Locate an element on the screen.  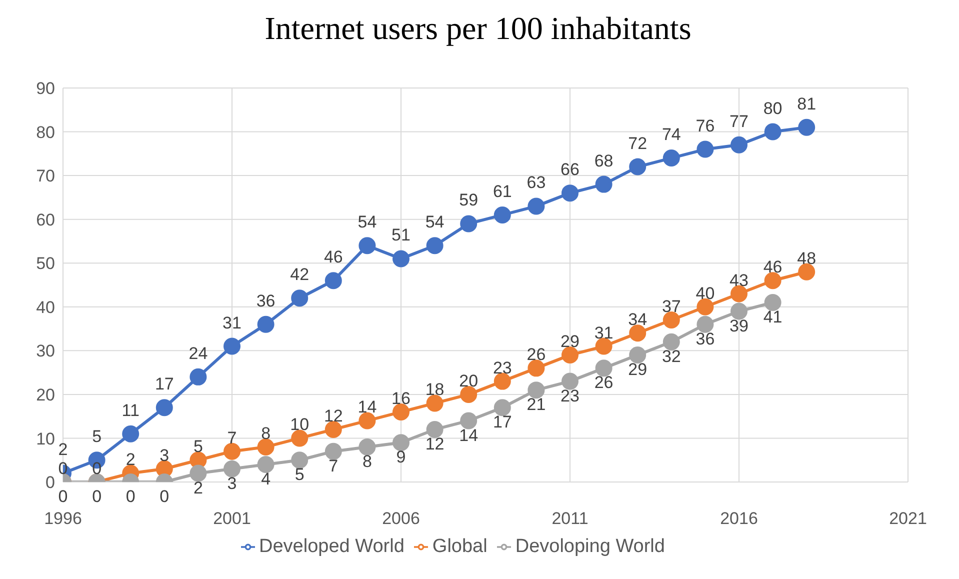
data-label: 72 is located at coordinates (638, 143).